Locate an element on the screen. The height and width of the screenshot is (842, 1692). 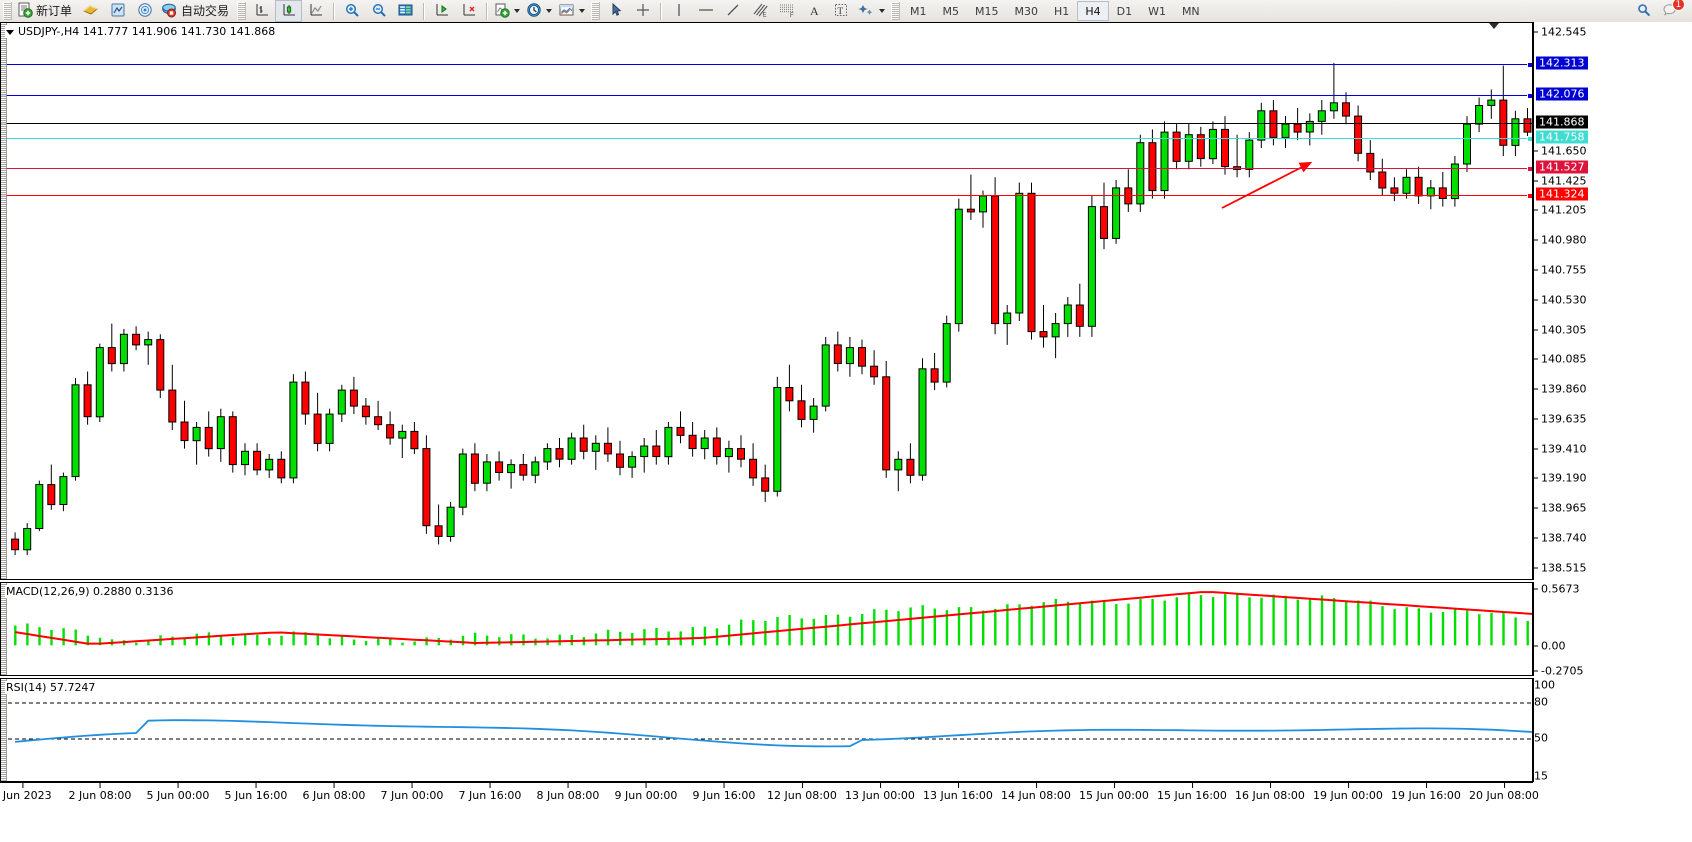
vertical-line-button is located at coordinates (678, 11).